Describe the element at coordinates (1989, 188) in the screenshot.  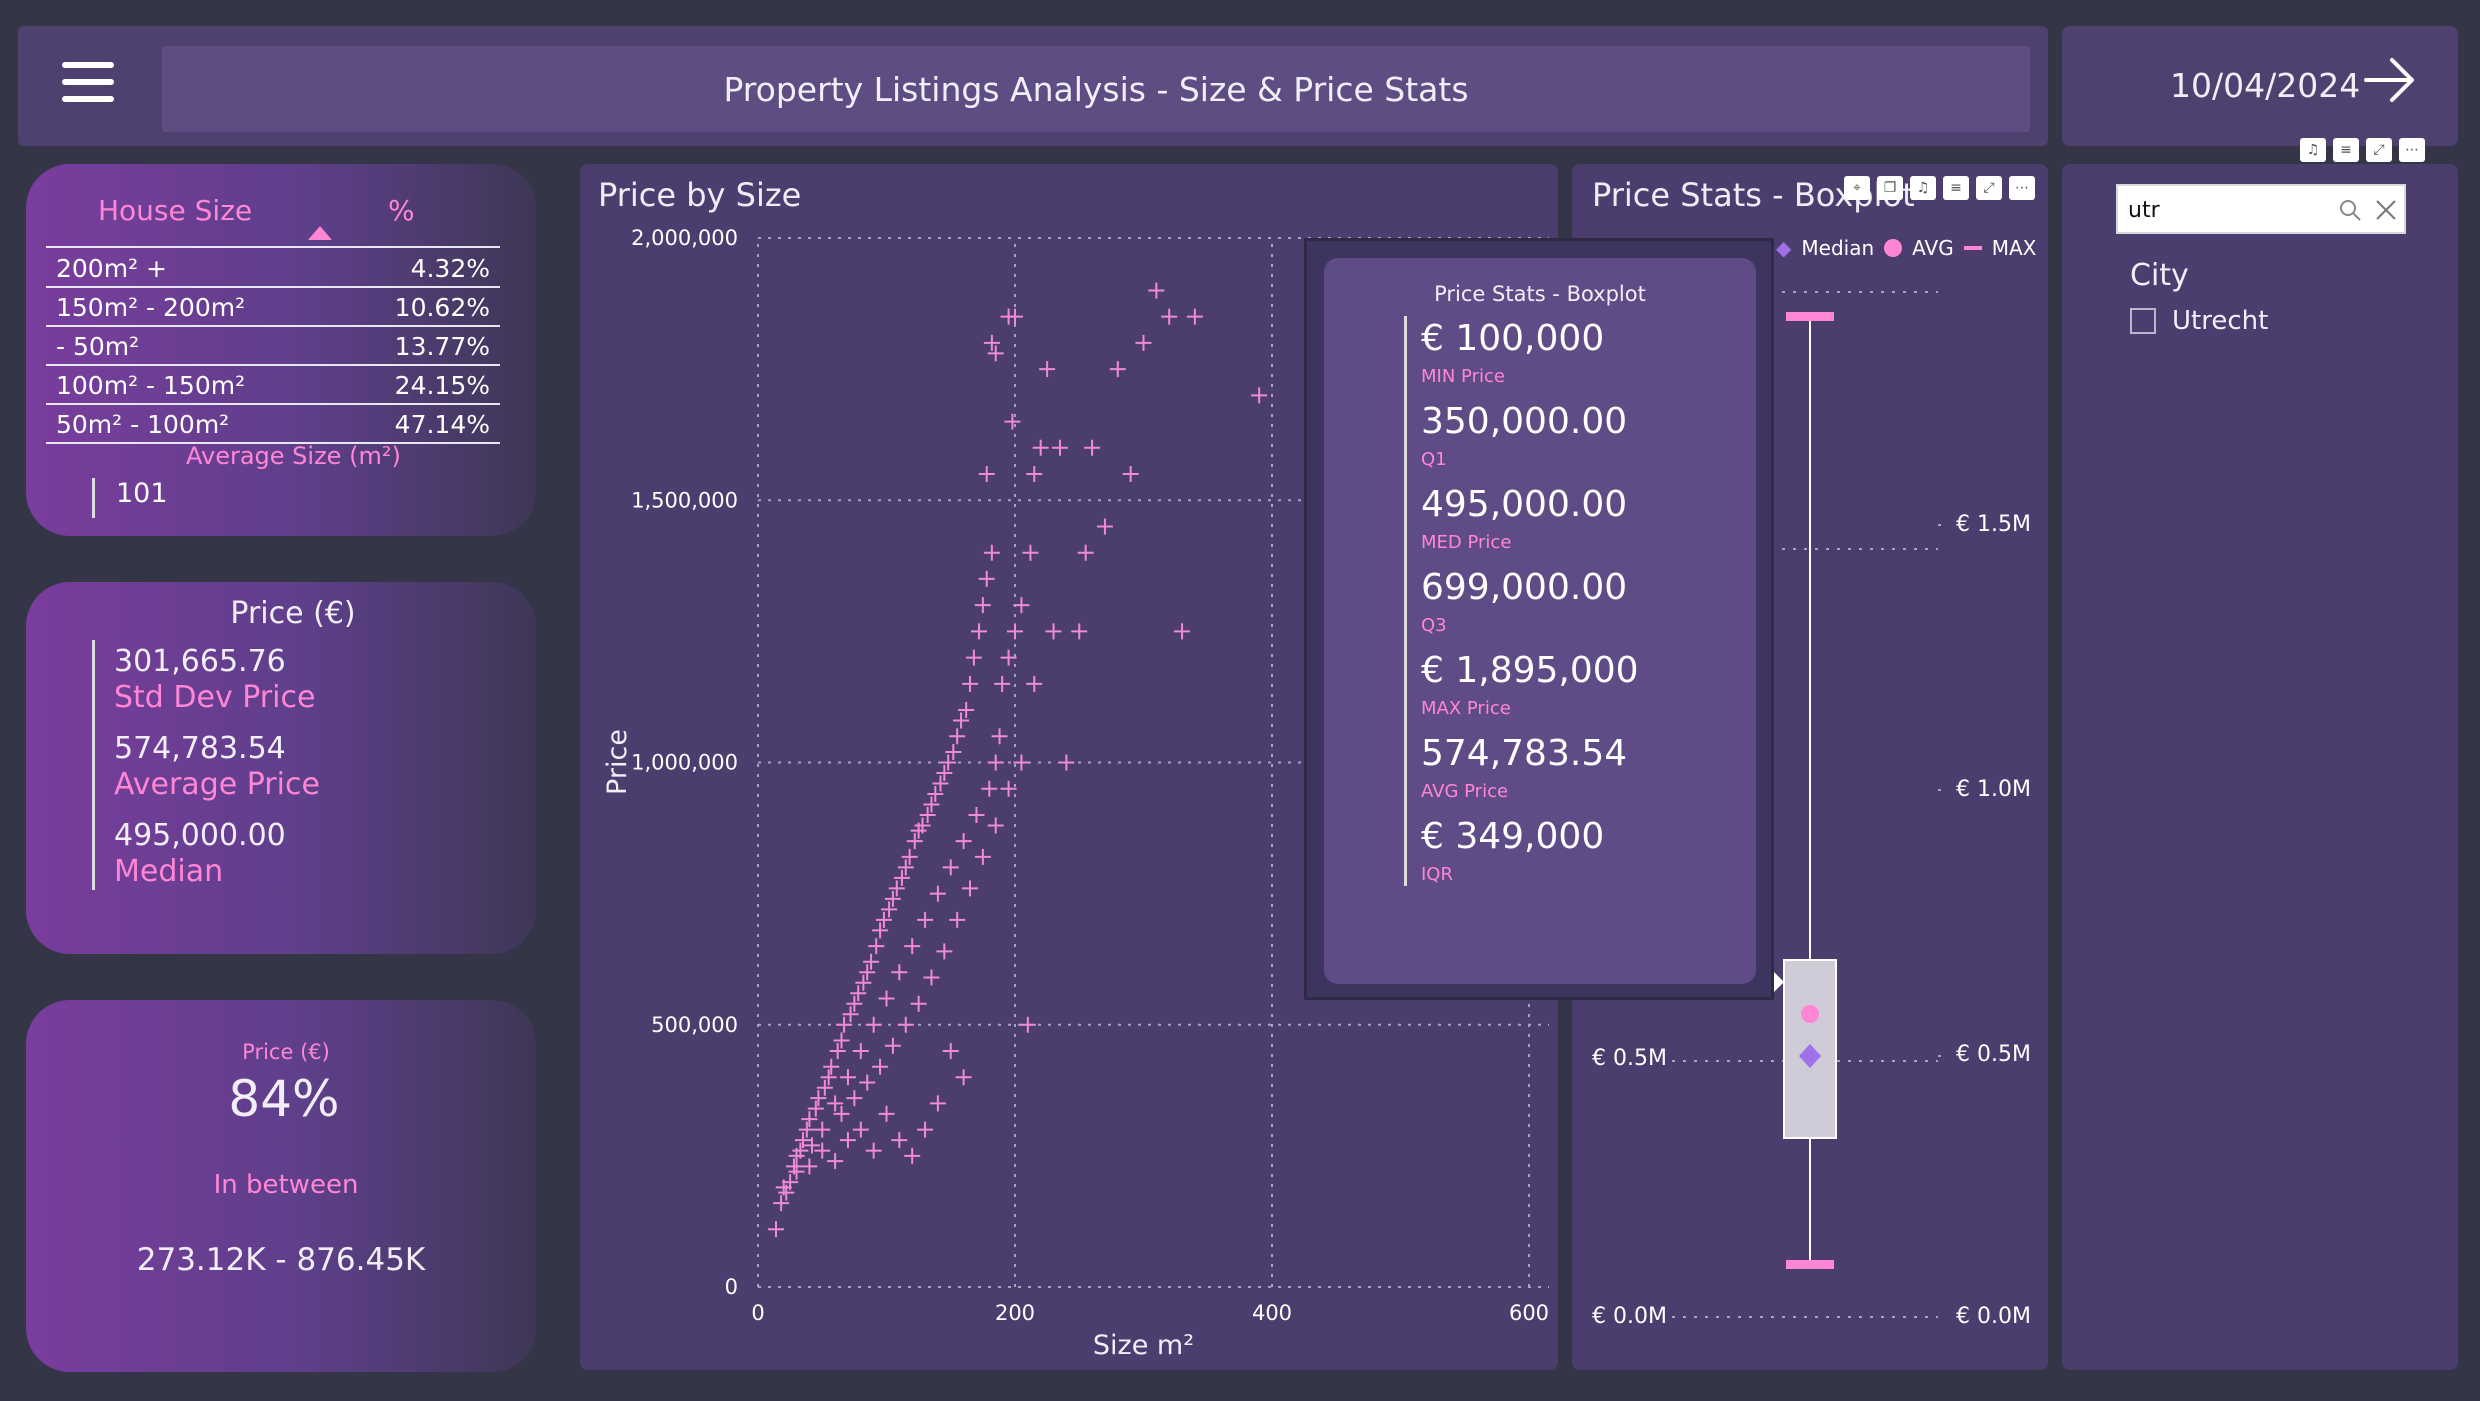
I see `focus-mode-icon: ⤢` at that location.